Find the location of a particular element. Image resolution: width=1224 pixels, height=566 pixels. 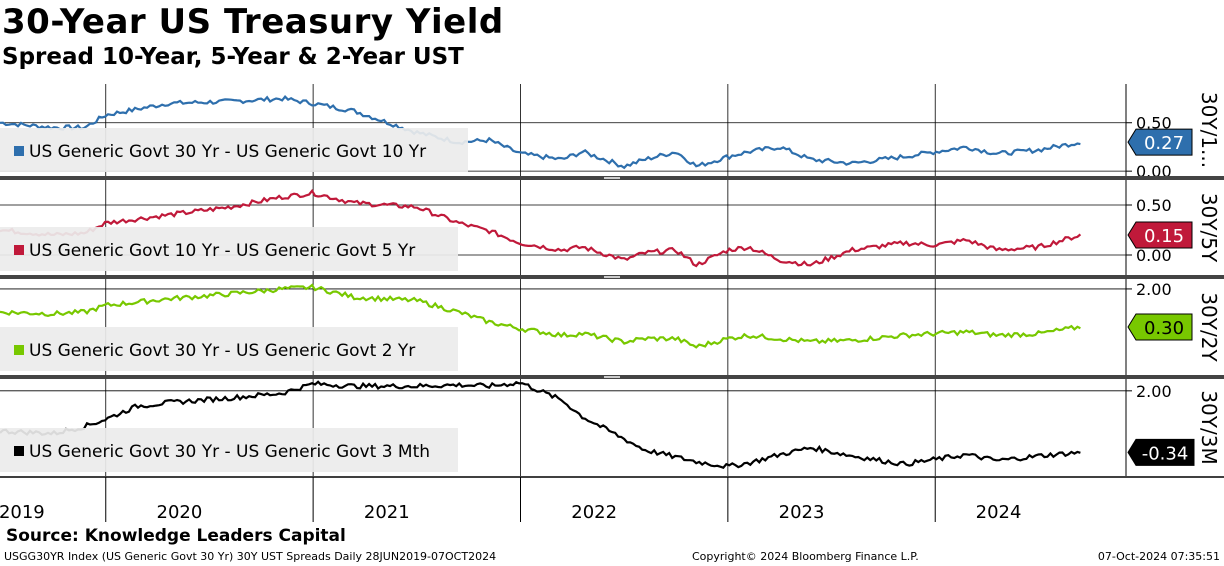

footer-copyright: Copyright© 2024 Bloomberg Finance L.P. is located at coordinates (805, 556).